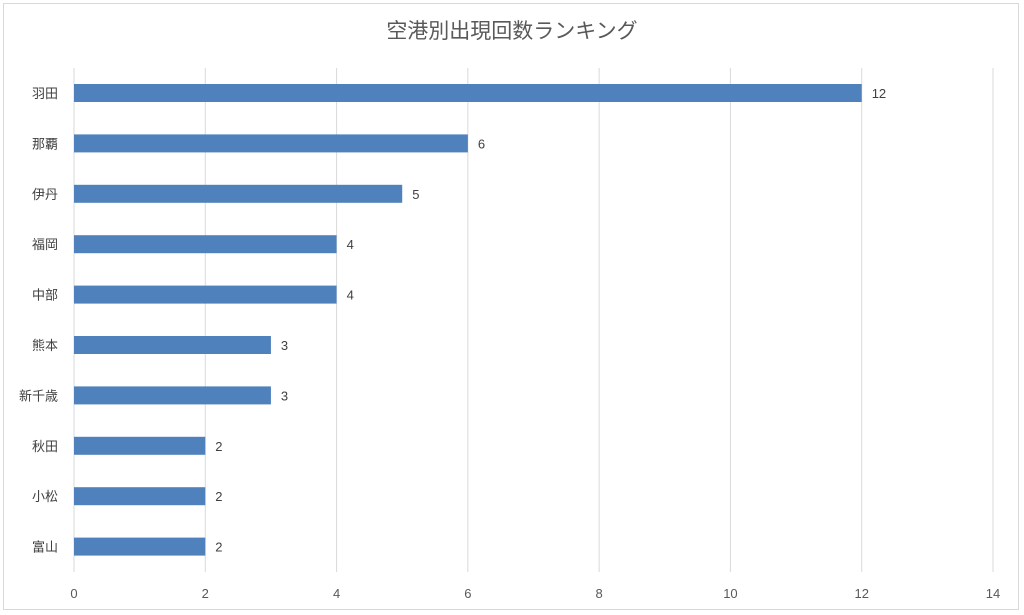  Describe the element at coordinates (45, 346) in the screenshot. I see `category-label: 熊本` at that location.